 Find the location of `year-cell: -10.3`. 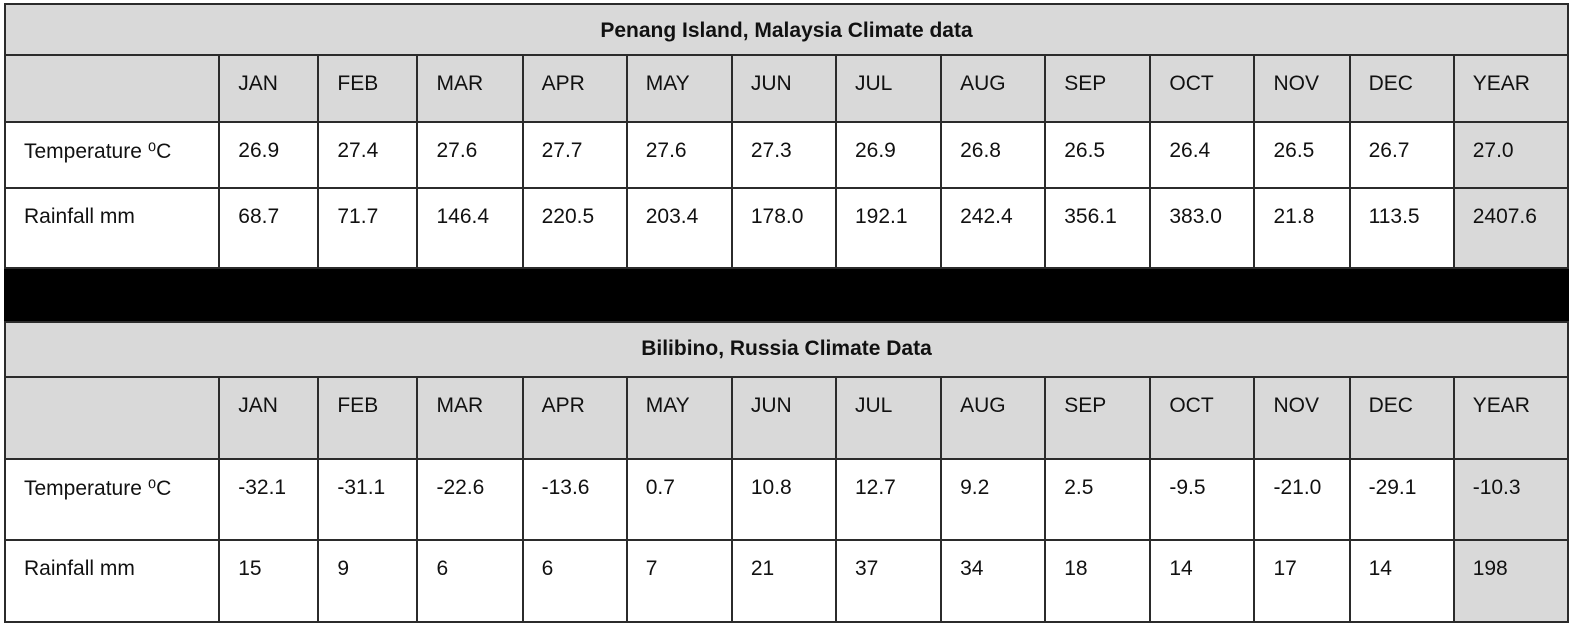

year-cell: -10.3 is located at coordinates (1511, 499).